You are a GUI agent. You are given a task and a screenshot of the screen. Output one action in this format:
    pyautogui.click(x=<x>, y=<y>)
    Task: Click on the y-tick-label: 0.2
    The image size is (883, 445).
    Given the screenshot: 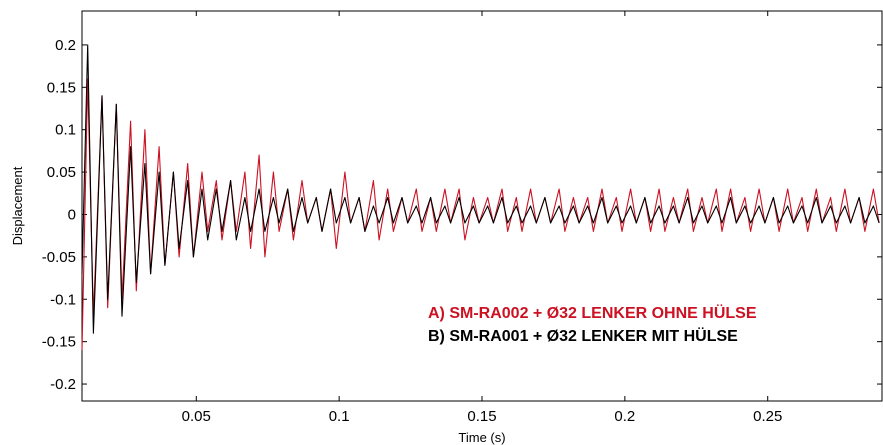 What is the action you would take?
    pyautogui.click(x=65, y=45)
    